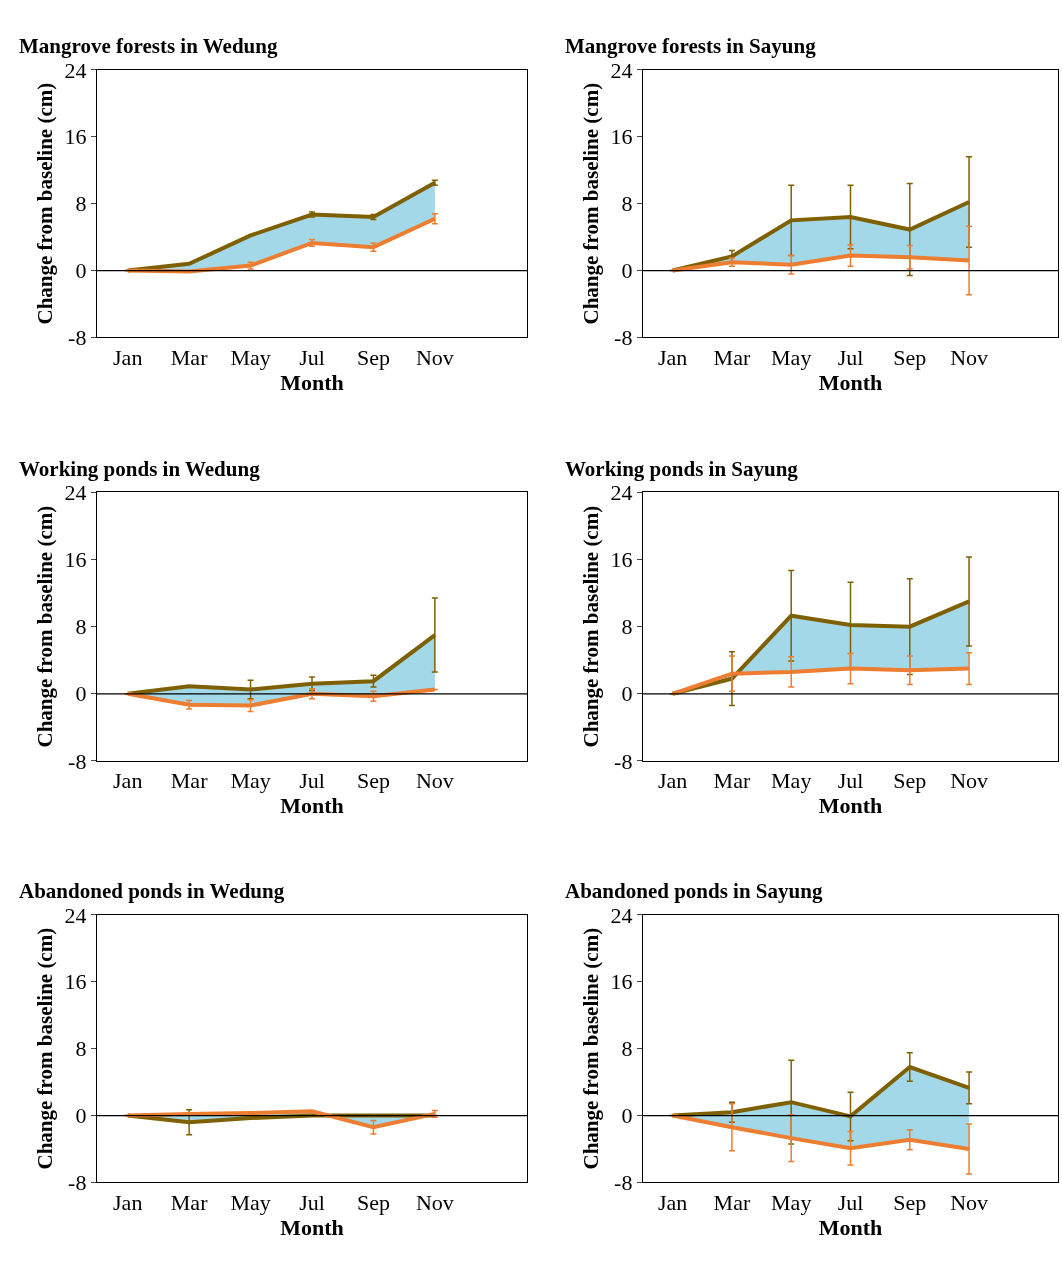 The width and height of the screenshot is (1062, 1268). I want to click on chart-title: Abandoned ponds in Sayung, so click(694, 891).